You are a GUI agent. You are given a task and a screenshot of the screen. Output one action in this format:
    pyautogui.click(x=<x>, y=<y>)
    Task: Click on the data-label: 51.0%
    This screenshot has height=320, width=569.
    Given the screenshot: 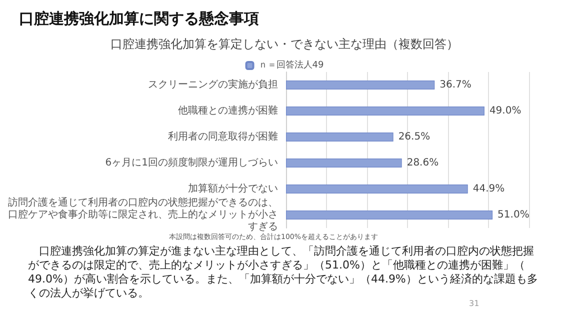 What is the action you would take?
    pyautogui.click(x=514, y=215)
    